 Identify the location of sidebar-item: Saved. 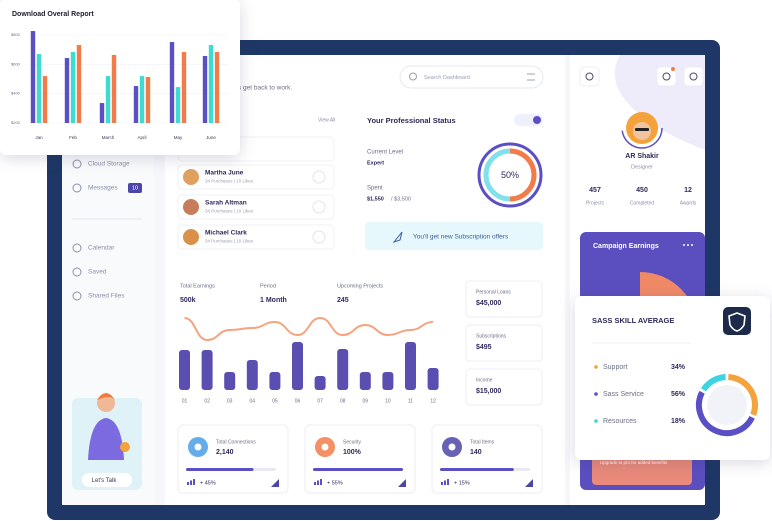
(97, 272).